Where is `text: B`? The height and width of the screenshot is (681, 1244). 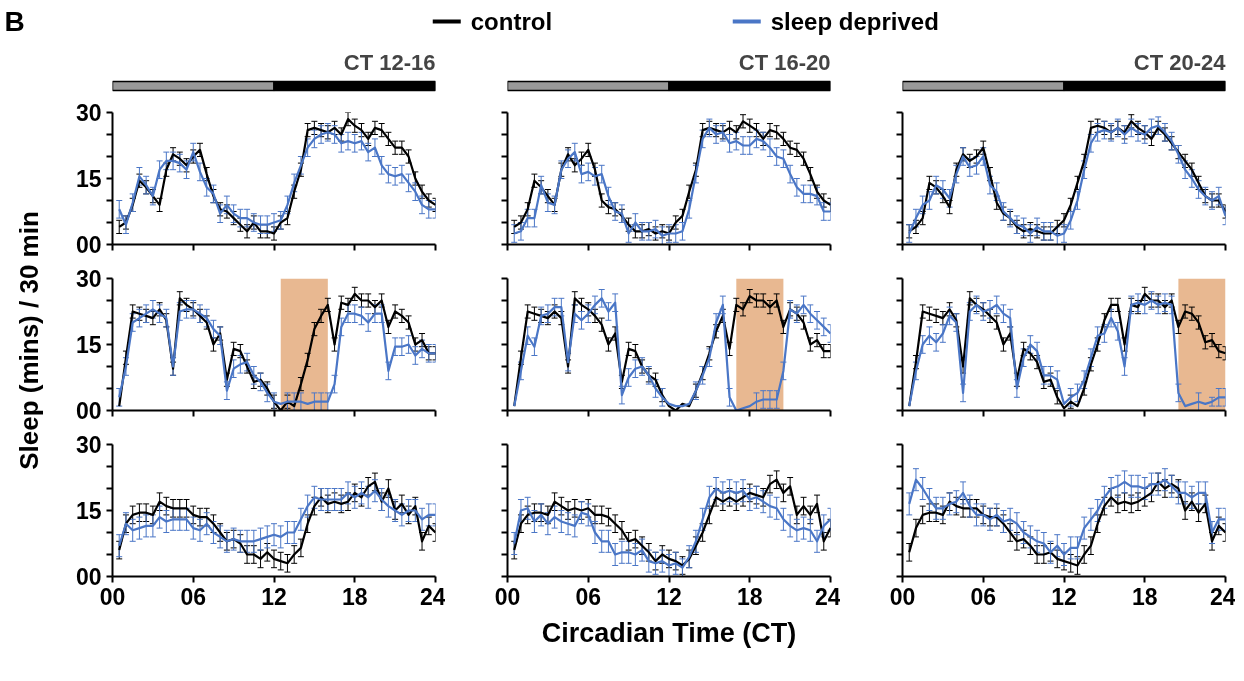 text: B is located at coordinates (14, 21).